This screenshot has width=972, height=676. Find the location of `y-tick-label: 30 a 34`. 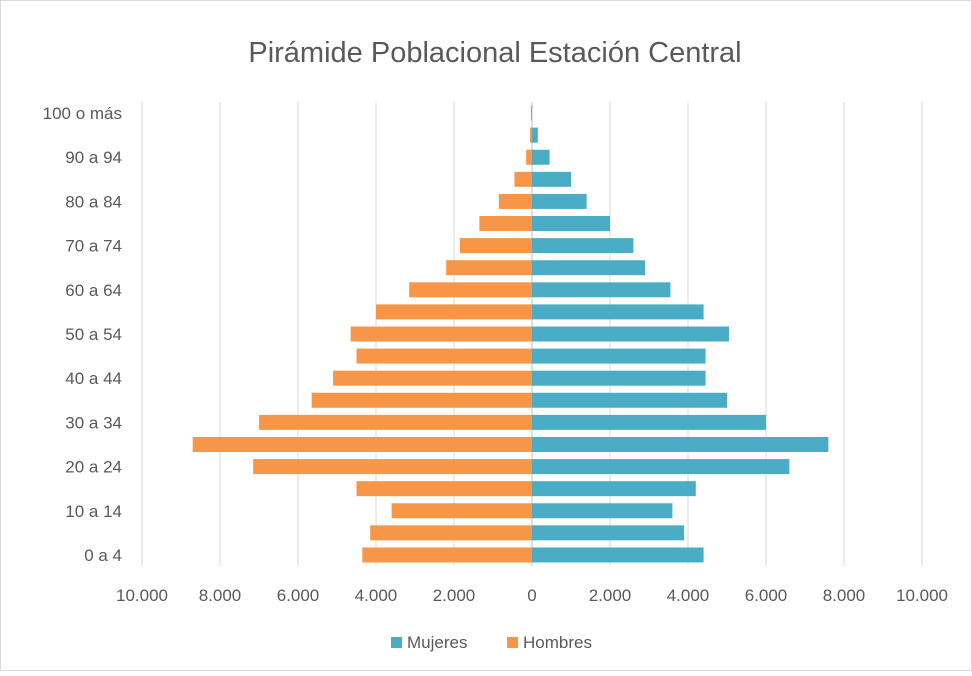

y-tick-label: 30 a 34 is located at coordinates (93, 422).